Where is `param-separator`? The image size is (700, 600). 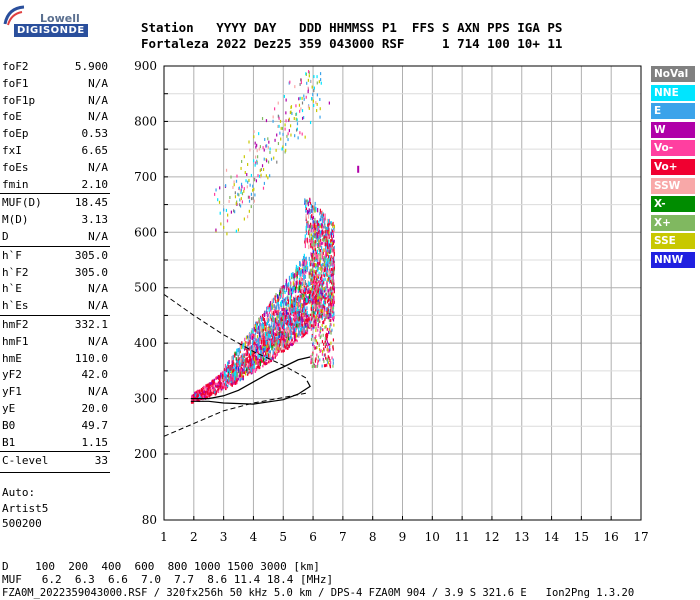
param-separator is located at coordinates (55, 315).